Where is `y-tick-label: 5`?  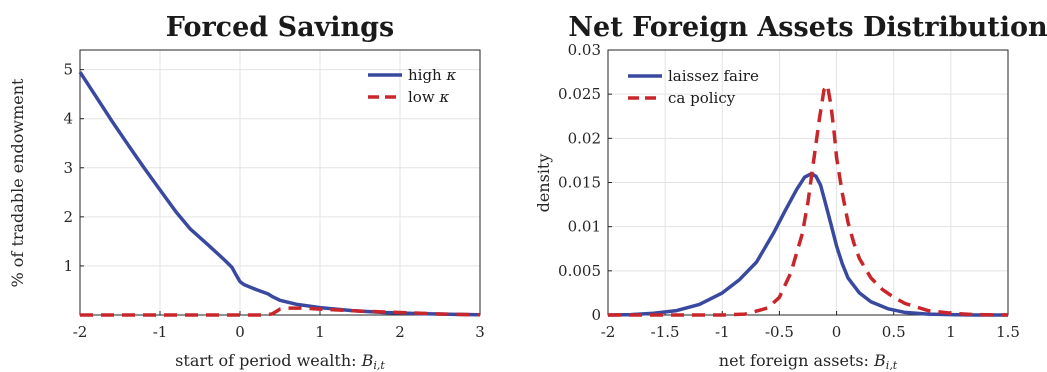
y-tick-label: 5 is located at coordinates (68, 70).